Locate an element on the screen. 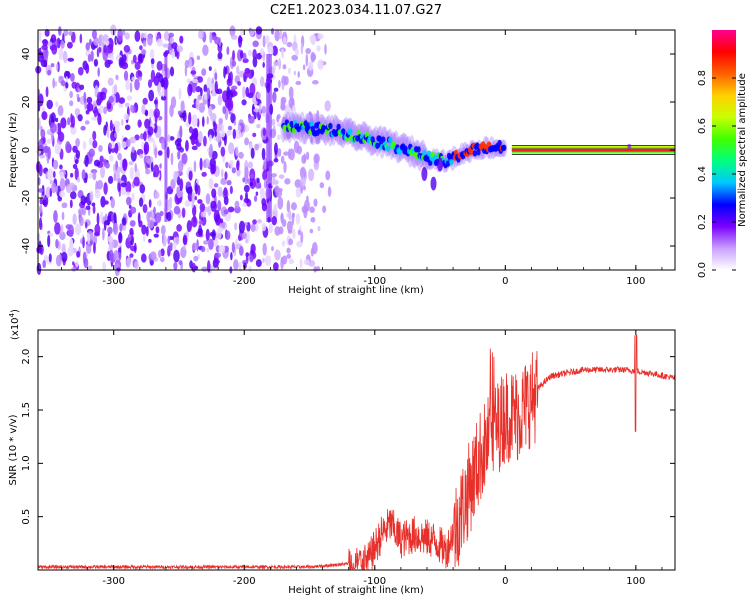  colorbar-tick-label: 0.6 is located at coordinates (702, 126).